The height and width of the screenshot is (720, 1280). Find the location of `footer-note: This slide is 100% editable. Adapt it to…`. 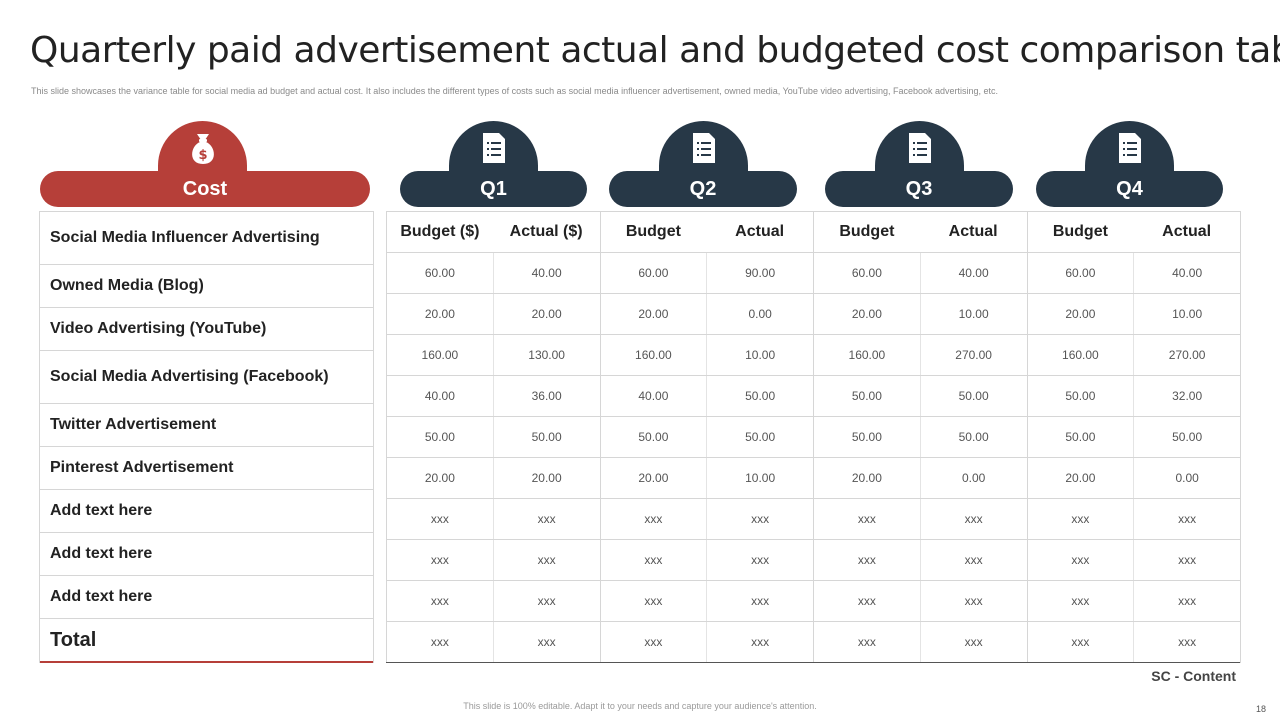

footer-note: This slide is 100% editable. Adapt it to… is located at coordinates (640, 706).